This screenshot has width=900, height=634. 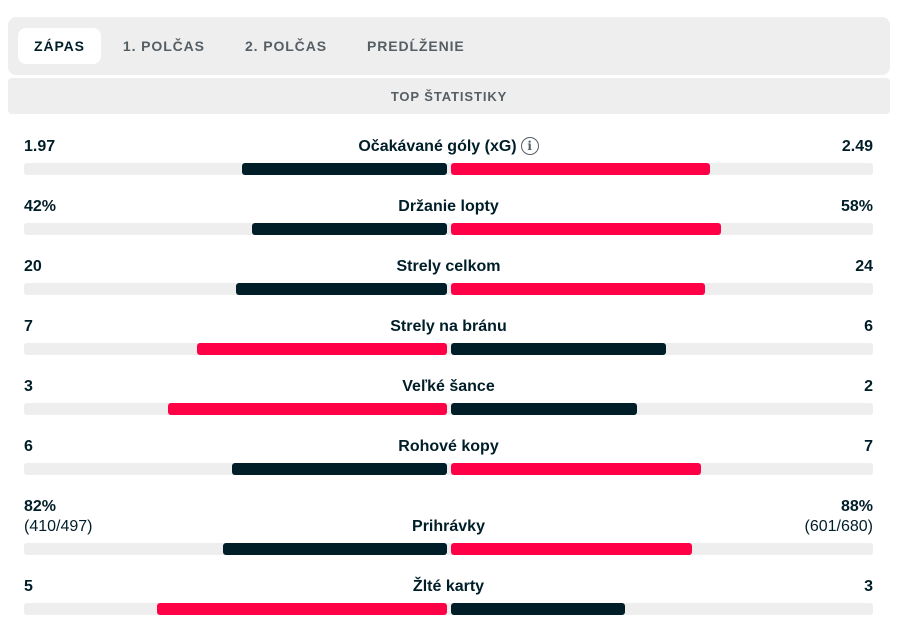 What do you see at coordinates (415, 46) in the screenshot?
I see `tab-extra-time: PREDĹŽENIE` at bounding box center [415, 46].